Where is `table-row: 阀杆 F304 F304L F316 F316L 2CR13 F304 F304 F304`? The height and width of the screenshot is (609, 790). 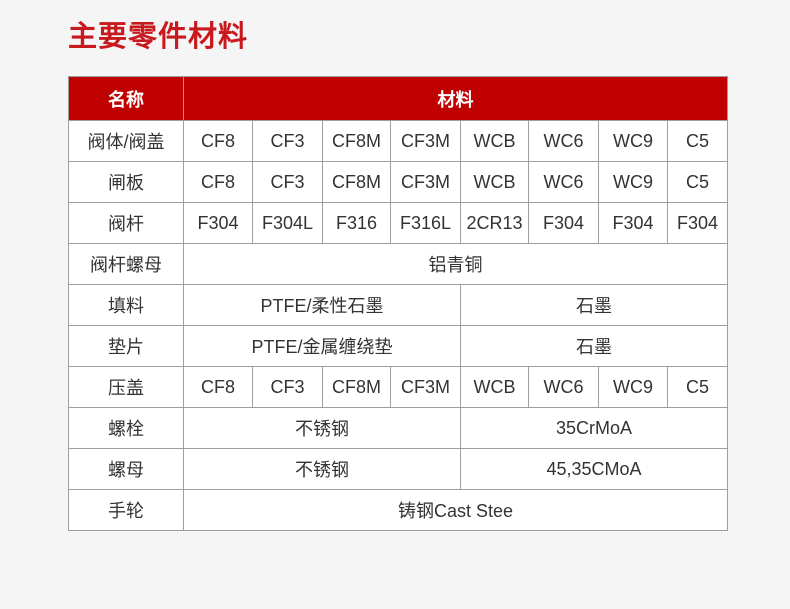 table-row: 阀杆 F304 F304L F316 F316L 2CR13 F304 F304 F304 is located at coordinates (398, 223).